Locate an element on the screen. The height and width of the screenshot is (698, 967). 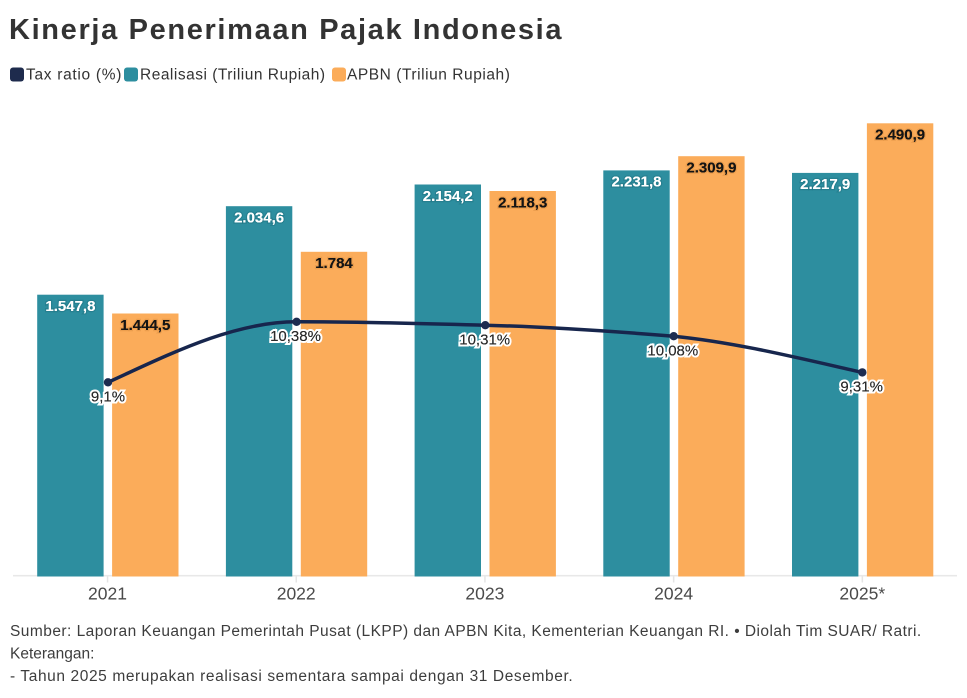
svg-text: 2024 is located at coordinates (673, 593).